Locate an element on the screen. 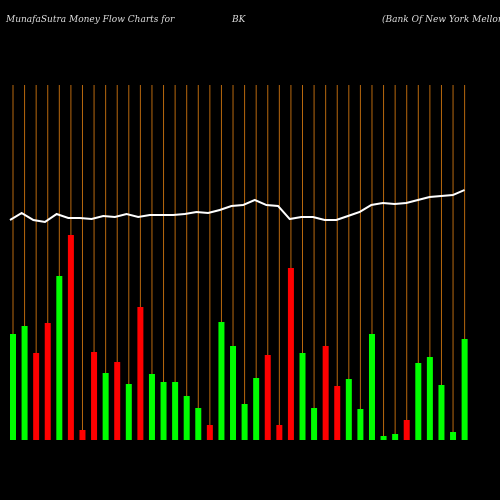  chart-title: (Bank Of New York Mellon C is located at coordinates (441, 19).